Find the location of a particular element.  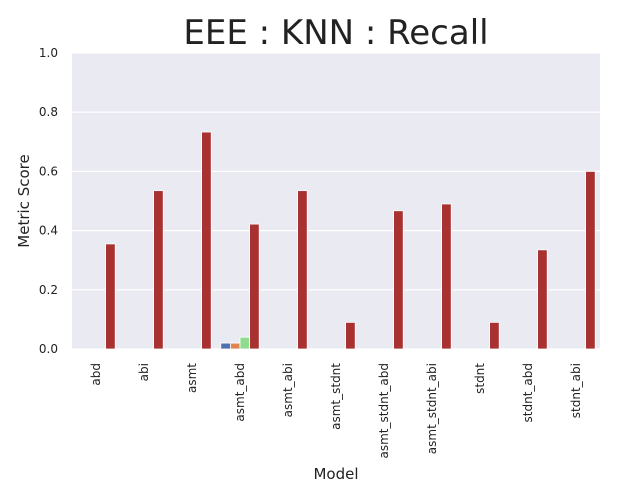

y-axis-label: Metric Score is located at coordinates (24, 200).